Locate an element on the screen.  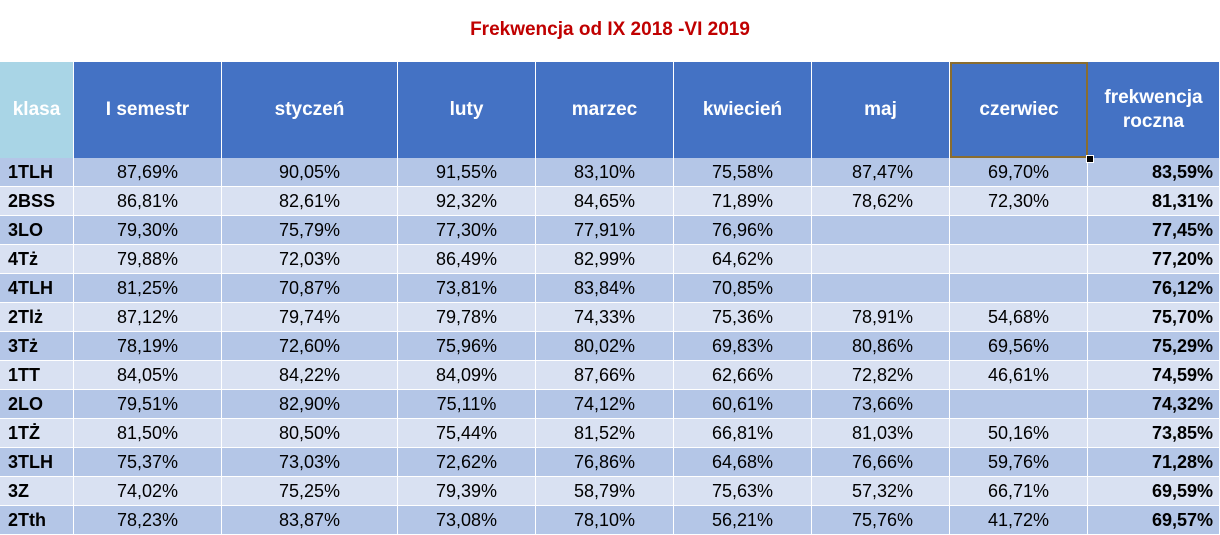
cell-i-semestr: 79,88% is located at coordinates (148, 259).